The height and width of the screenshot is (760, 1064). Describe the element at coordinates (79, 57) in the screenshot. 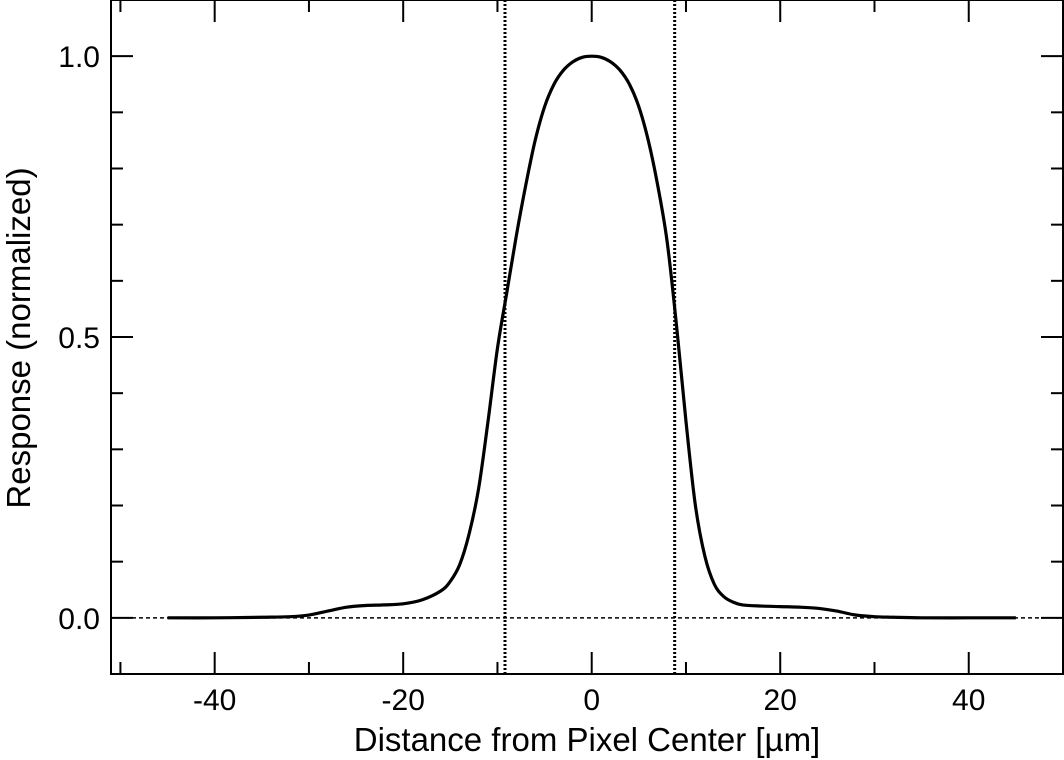

I see `y-tick-label: 1.0` at that location.